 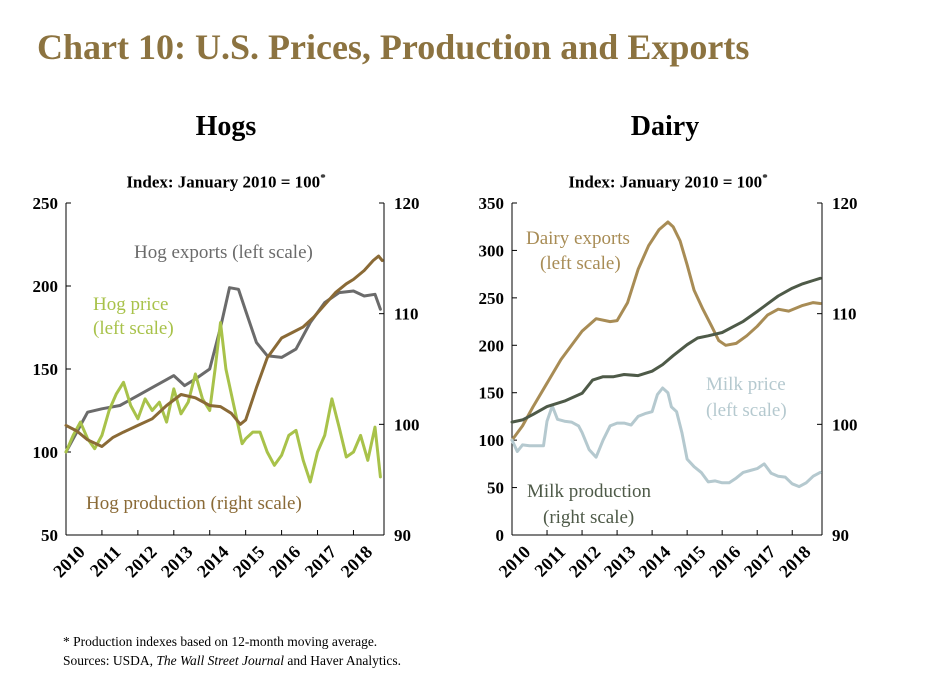 I want to click on hogs-x-tick-label: 2012, so click(x=141, y=562).